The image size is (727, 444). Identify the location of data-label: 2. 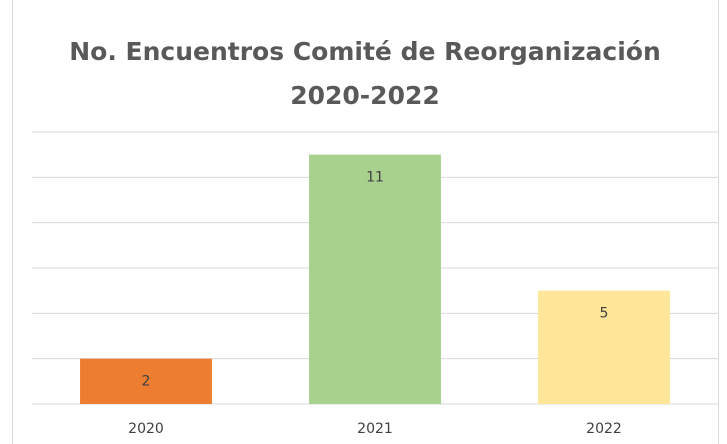
(146, 382).